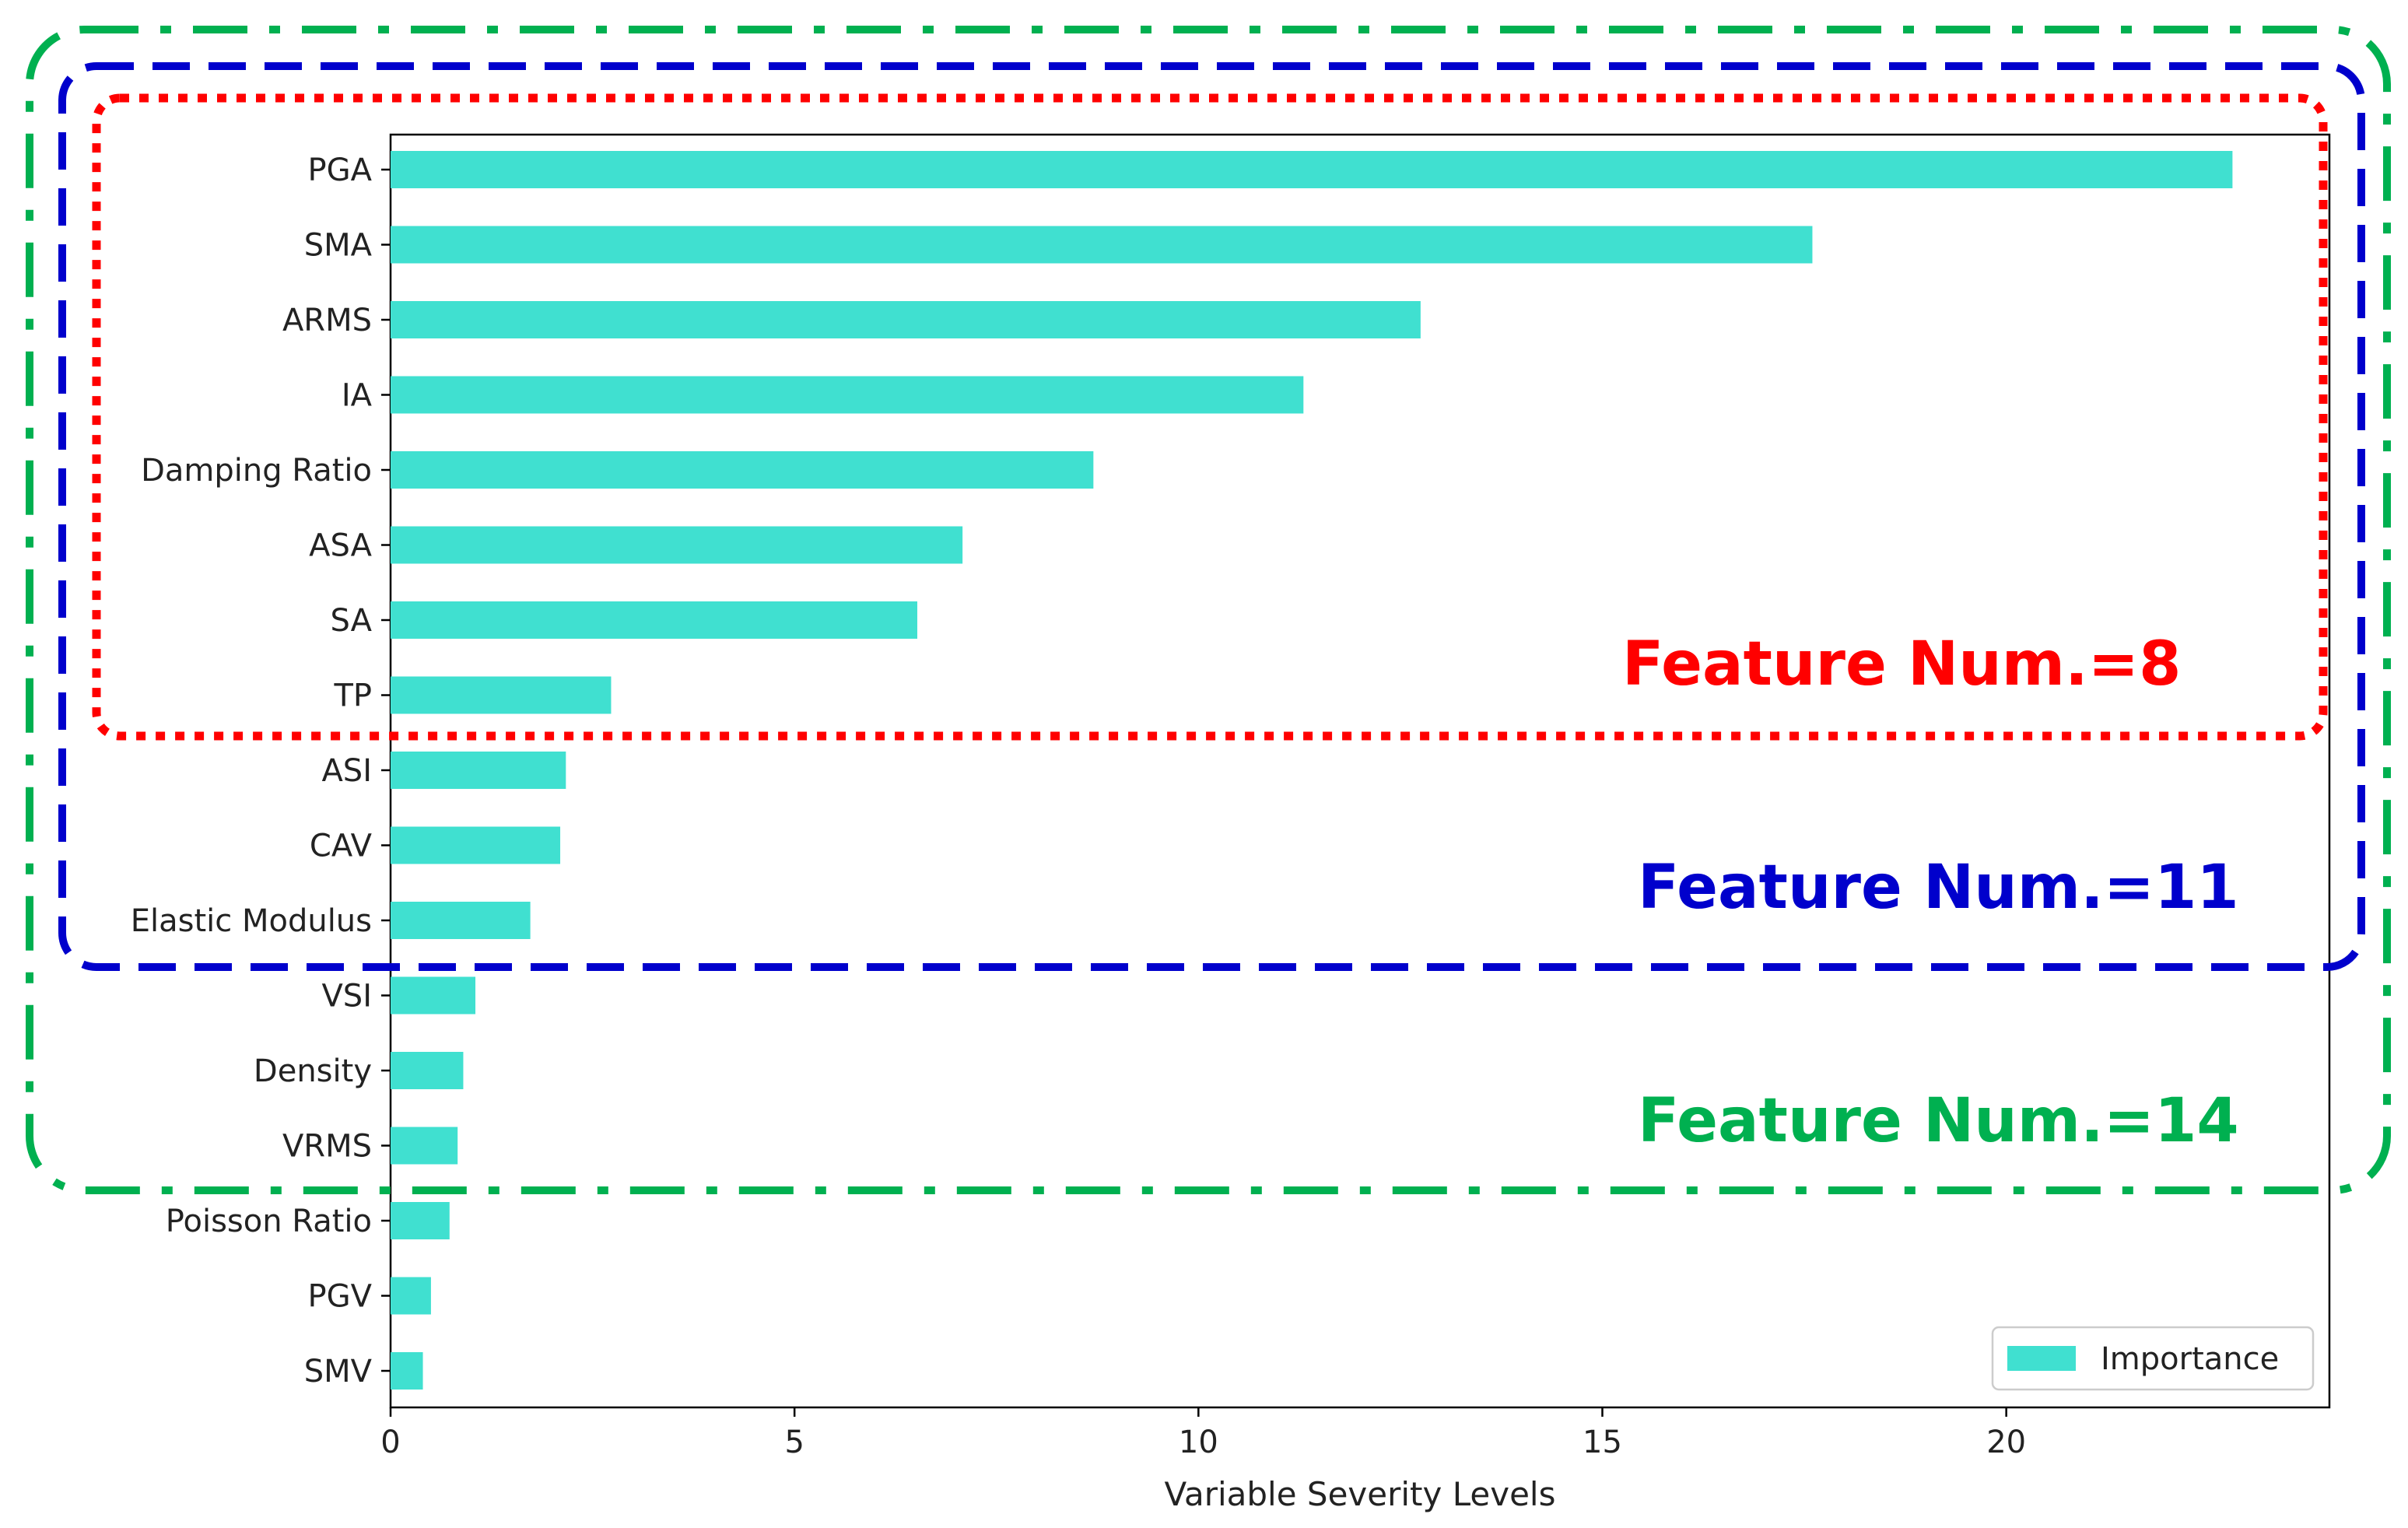 The height and width of the screenshot is (1528, 2408). What do you see at coordinates (352, 621) in the screenshot?
I see `y-tick-label-sa: SA` at bounding box center [352, 621].